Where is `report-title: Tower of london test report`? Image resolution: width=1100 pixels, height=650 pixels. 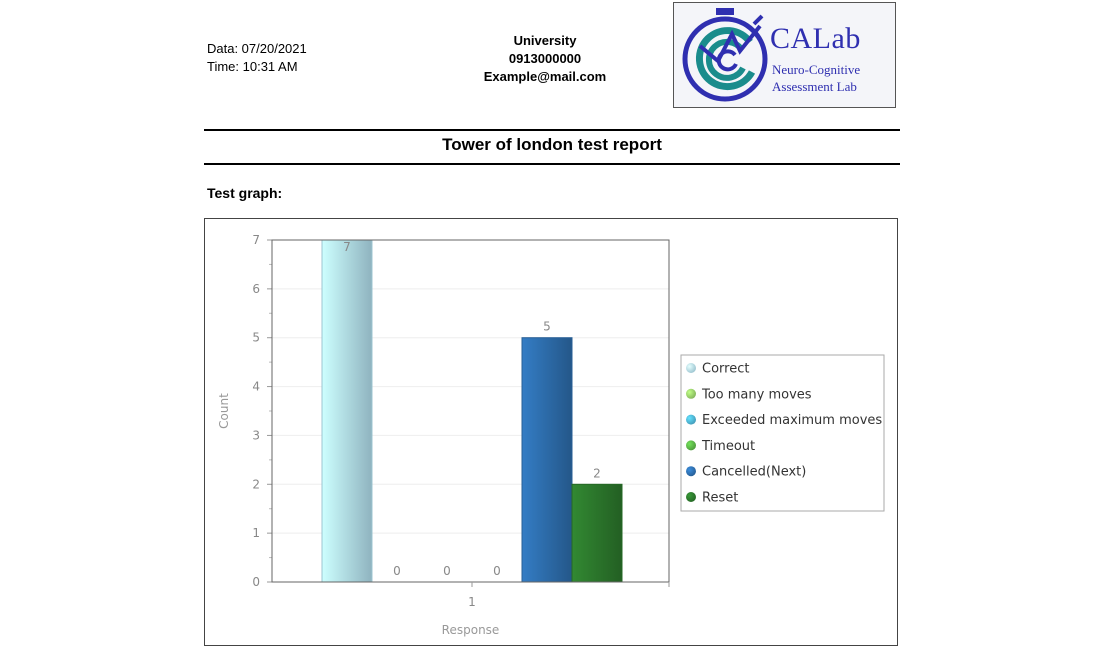
report-title: Tower of london test report is located at coordinates (552, 144).